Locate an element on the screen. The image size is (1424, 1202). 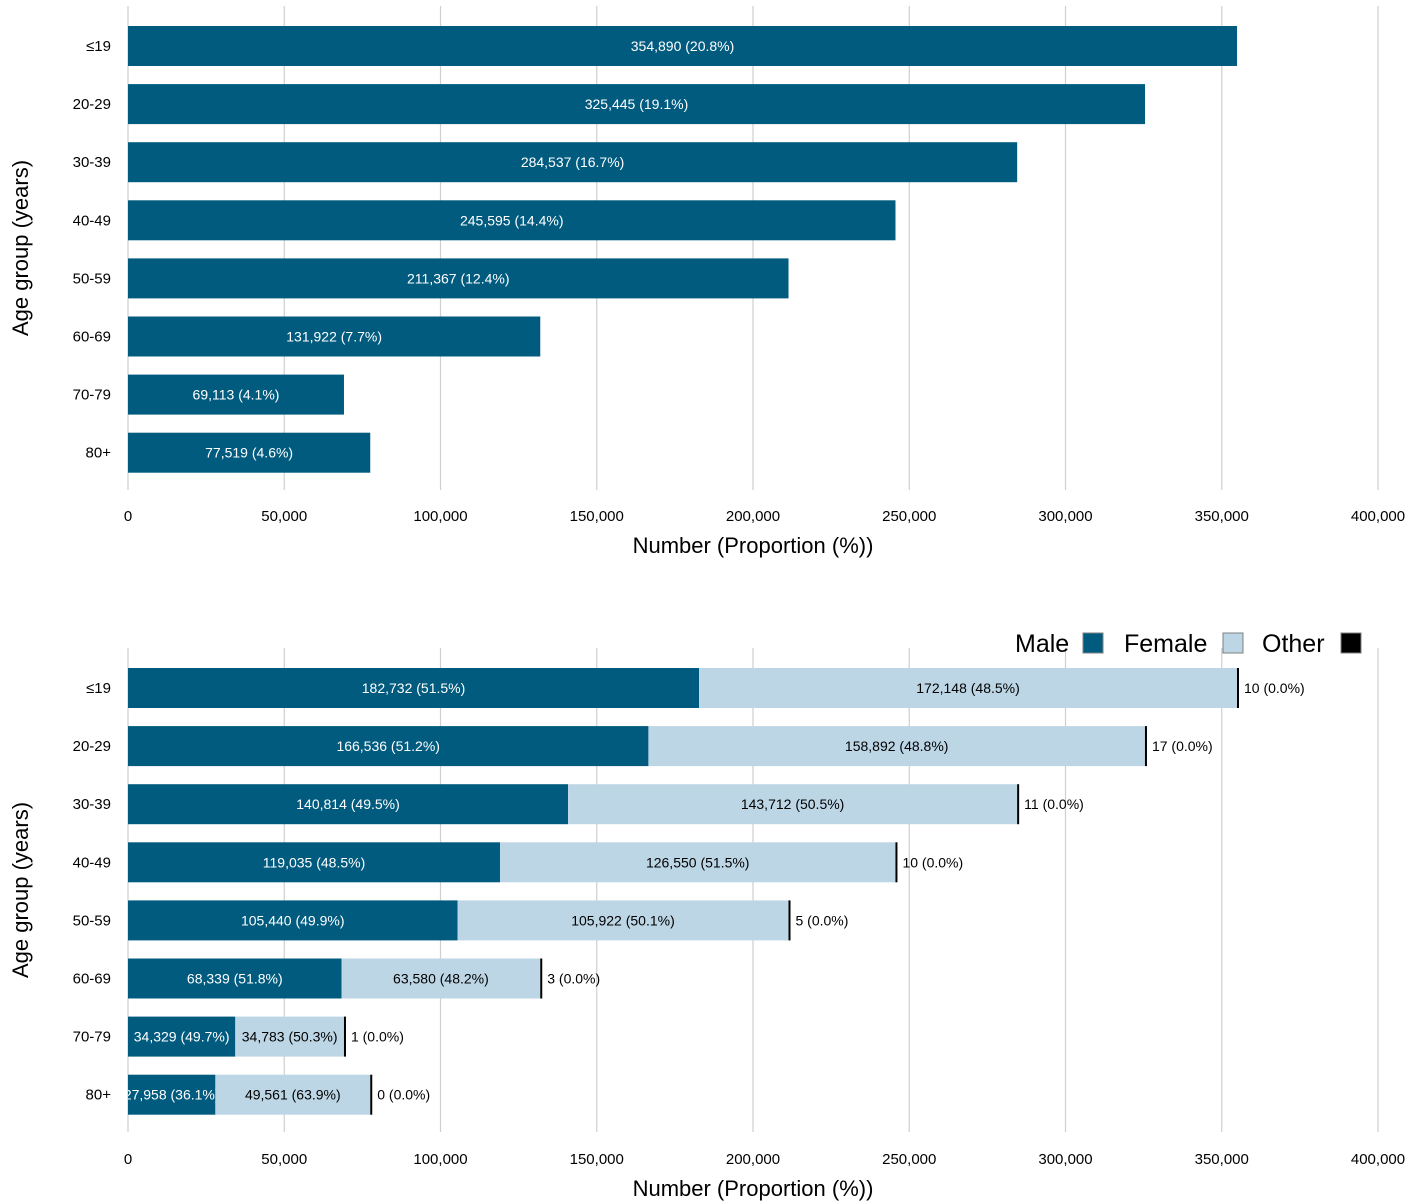
bar-data-label-male: 68,339 (51.8%) is located at coordinates (235, 979).